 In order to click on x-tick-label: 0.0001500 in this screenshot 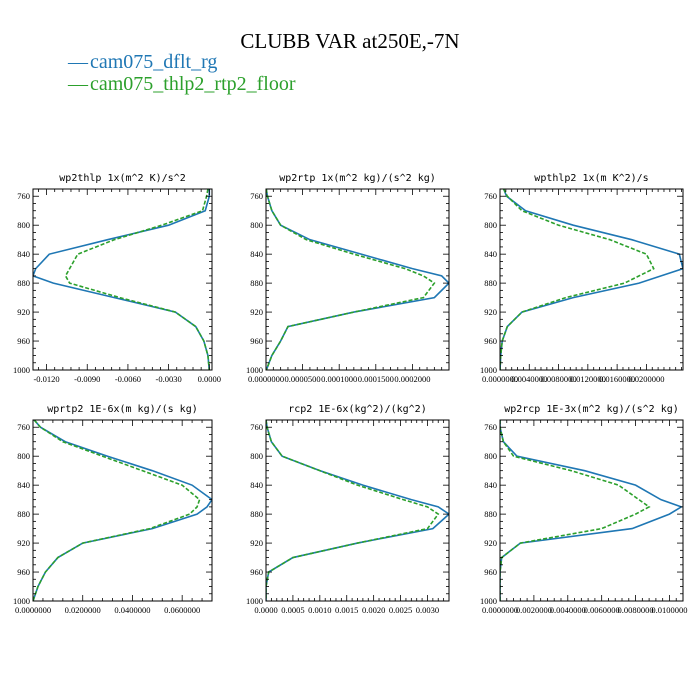, I will do `click(376, 379)`.